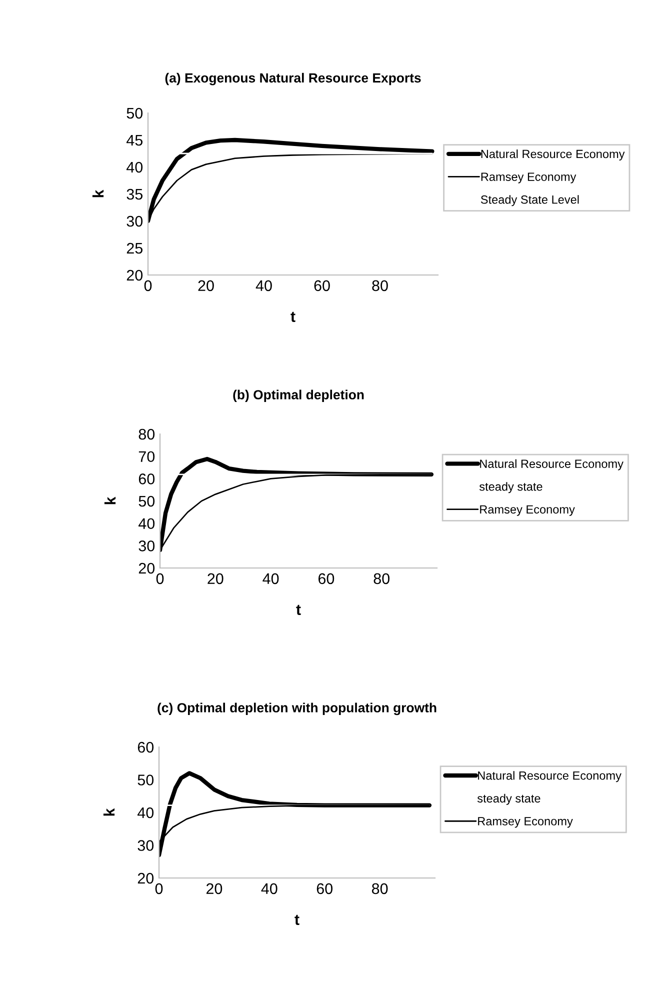 The image size is (655, 982). I want to click on text: Steady State Level, so click(529, 200).